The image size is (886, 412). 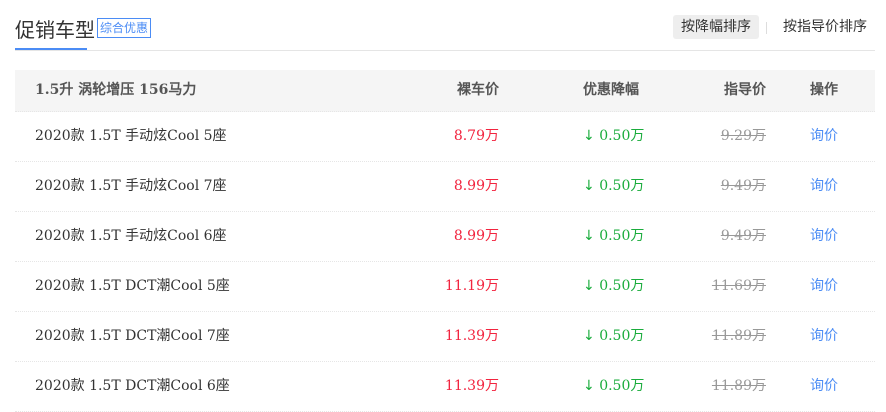 I want to click on model-name: 2020款 1.5T 手动炫Cool 5座, so click(x=131, y=136).